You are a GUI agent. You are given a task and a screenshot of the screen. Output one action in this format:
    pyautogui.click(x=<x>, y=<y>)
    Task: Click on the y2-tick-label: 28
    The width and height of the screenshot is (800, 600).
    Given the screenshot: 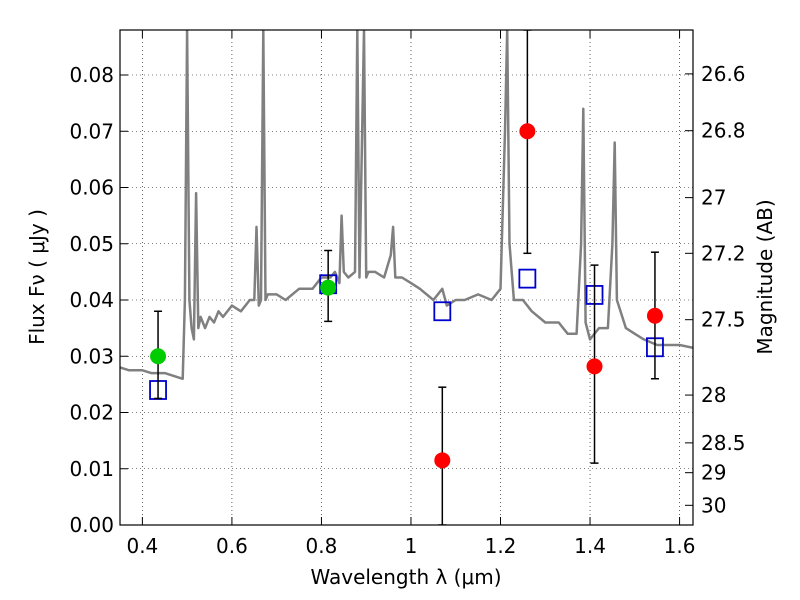 What is the action you would take?
    pyautogui.click(x=713, y=395)
    